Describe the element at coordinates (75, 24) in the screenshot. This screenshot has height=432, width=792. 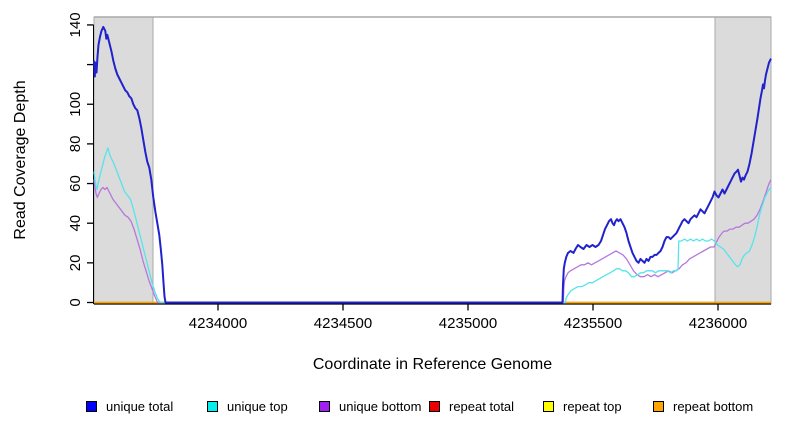
I see `y-tick-label: 140` at that location.